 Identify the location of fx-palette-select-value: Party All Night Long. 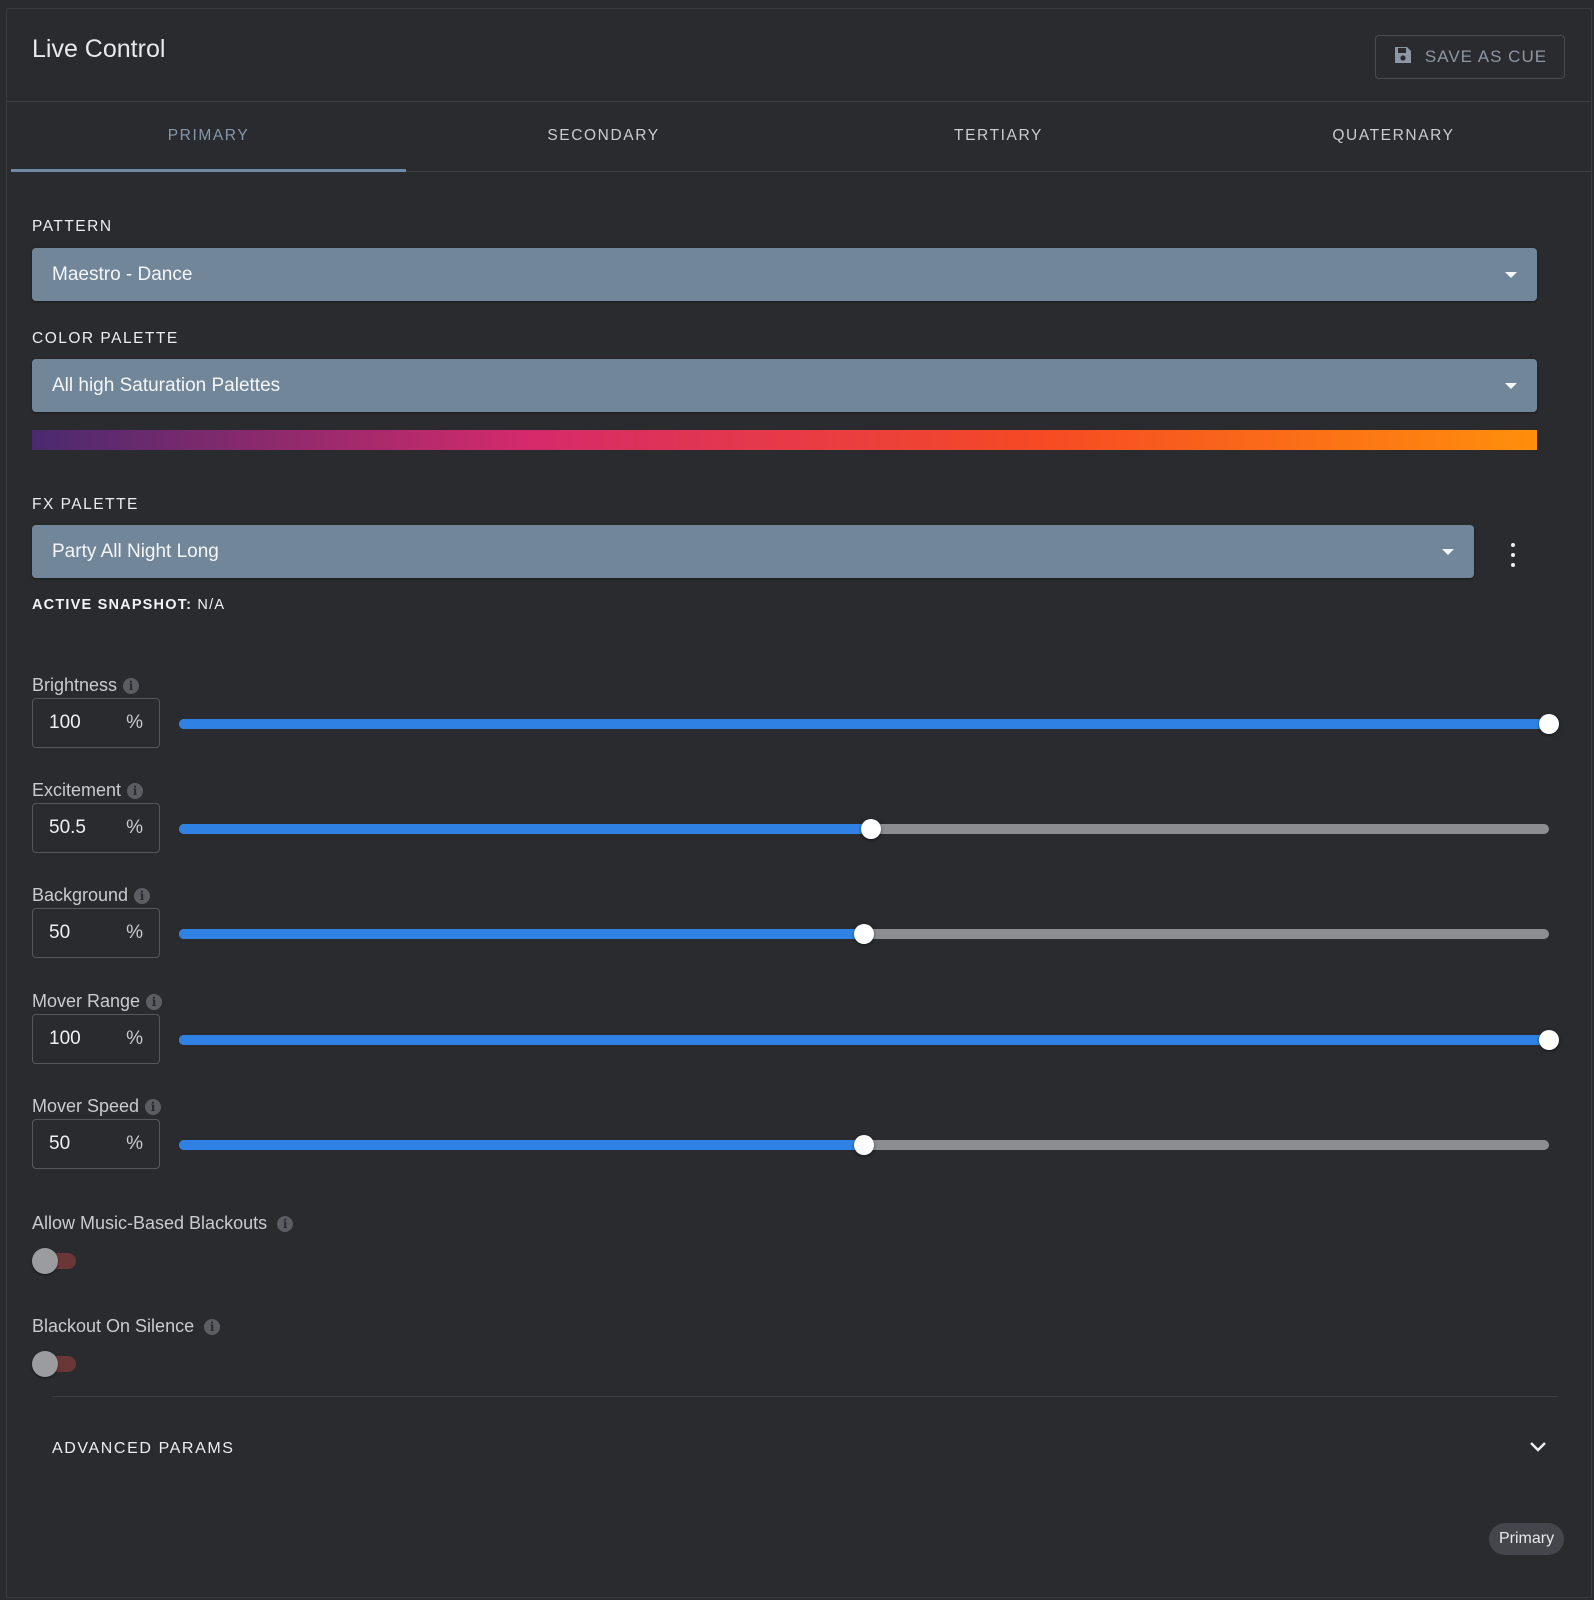
(135, 551).